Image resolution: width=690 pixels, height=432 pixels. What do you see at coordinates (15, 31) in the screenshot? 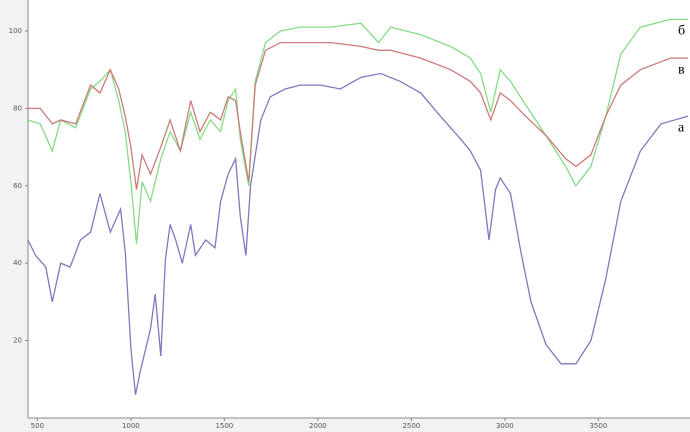
I see `y-tick-label: 100` at bounding box center [15, 31].